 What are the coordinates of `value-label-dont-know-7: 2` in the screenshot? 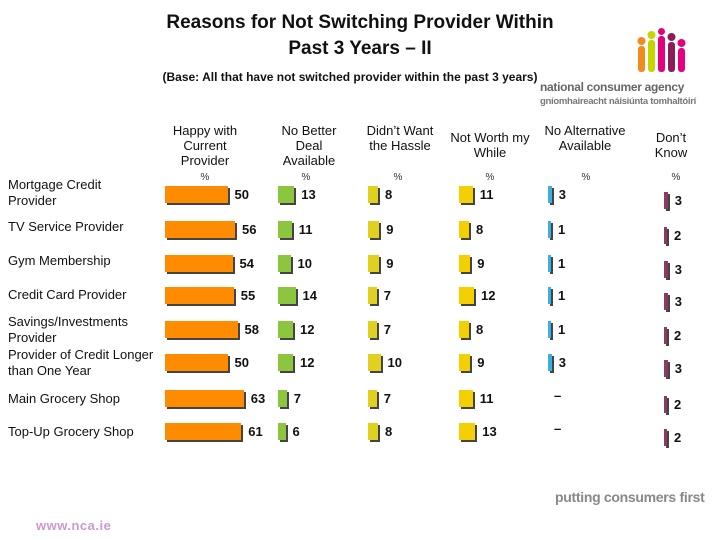 It's located at (678, 437).